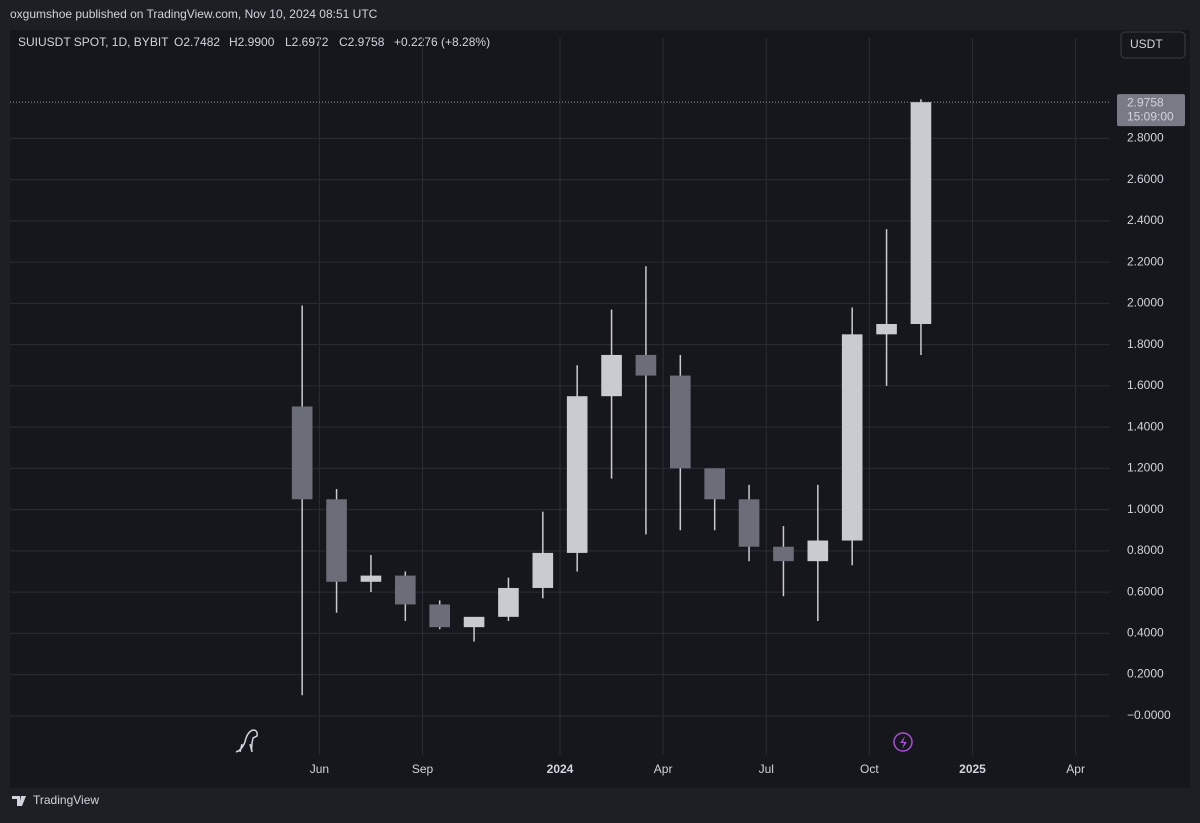 This screenshot has height=823, width=1200. I want to click on y-tick-label: 2.0000, so click(1145, 303).